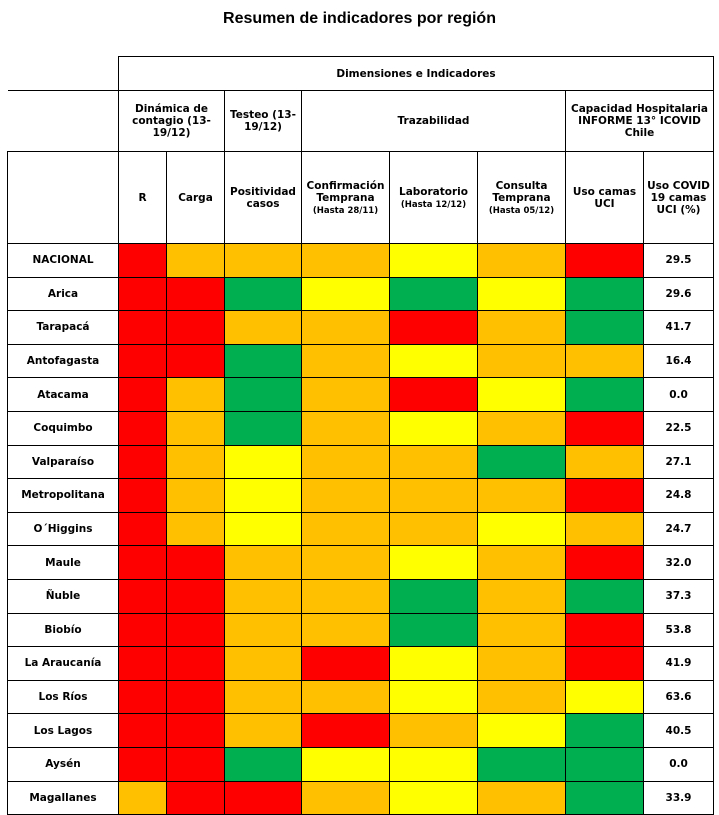 The height and width of the screenshot is (815, 719). What do you see at coordinates (63, 697) in the screenshot?
I see `region-name: Los Ríos` at bounding box center [63, 697].